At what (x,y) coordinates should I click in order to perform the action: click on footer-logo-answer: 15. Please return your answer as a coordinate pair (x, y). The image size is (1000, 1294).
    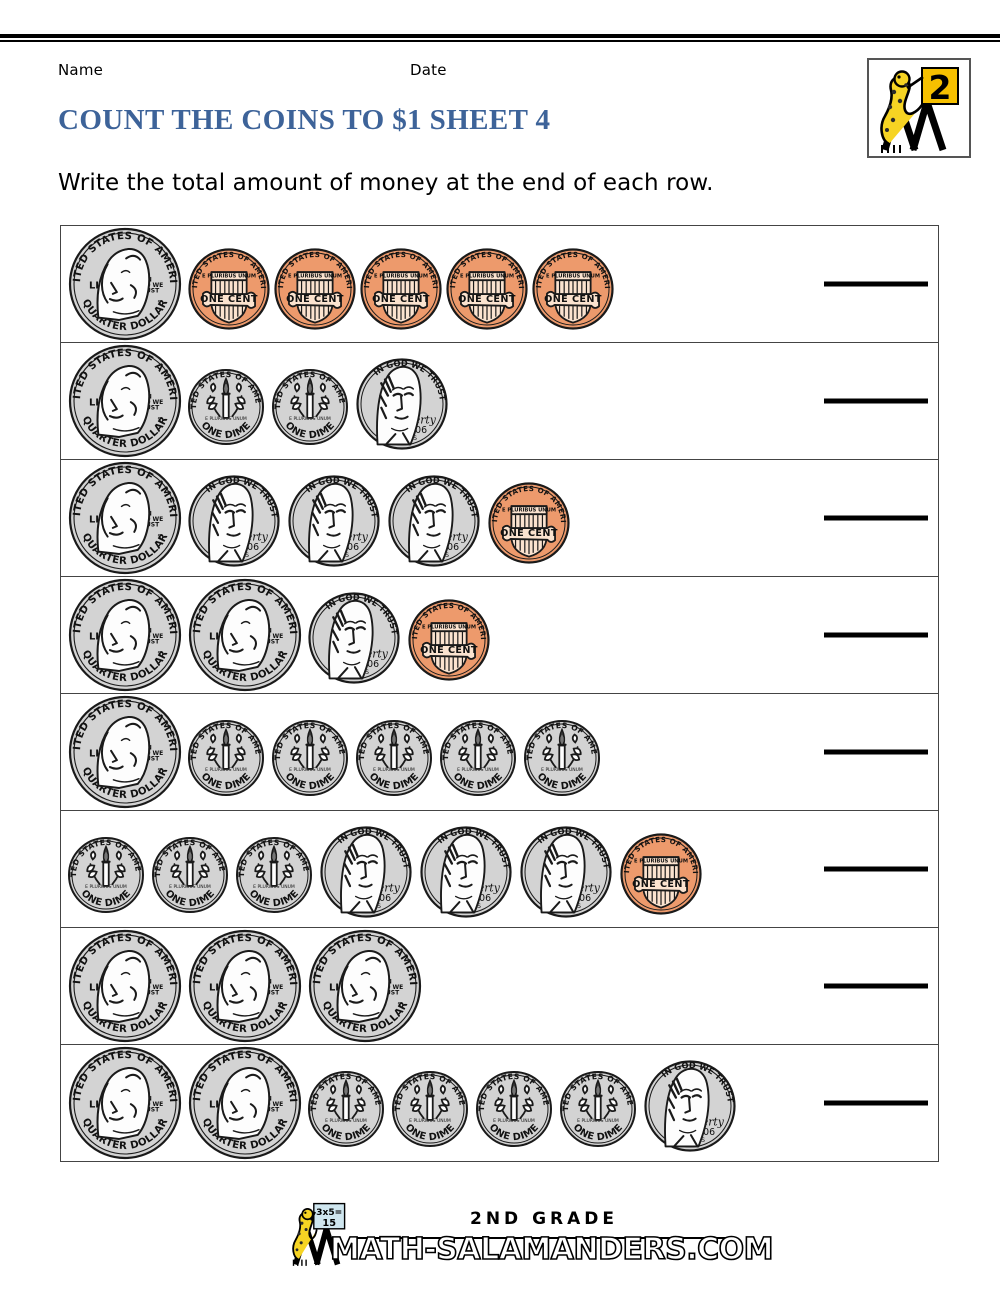
    Looking at the image, I should click on (329, 1223).